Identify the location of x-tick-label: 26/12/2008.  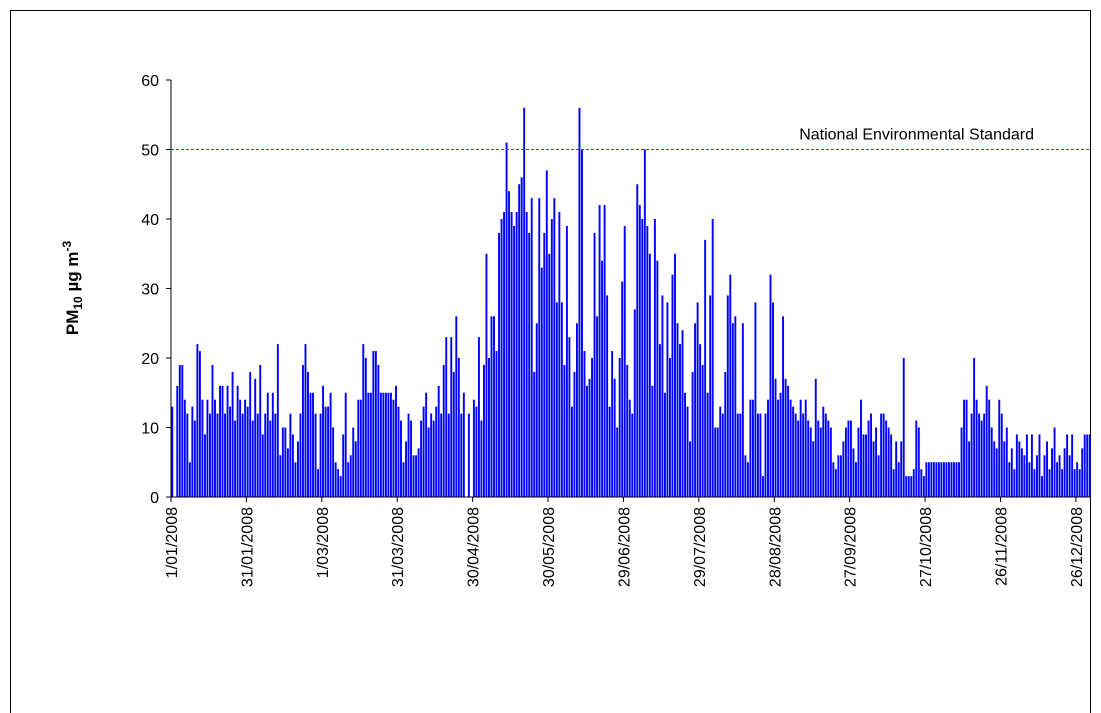
(1077, 547).